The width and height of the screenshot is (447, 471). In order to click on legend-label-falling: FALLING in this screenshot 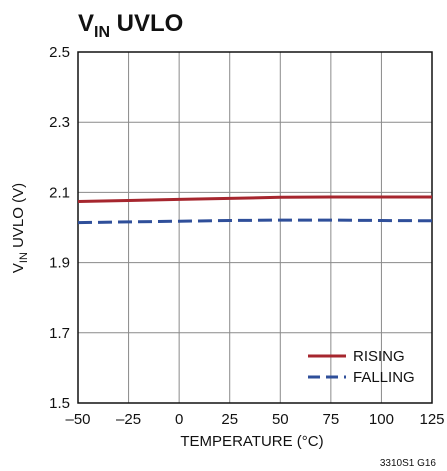, I will do `click(384, 377)`.